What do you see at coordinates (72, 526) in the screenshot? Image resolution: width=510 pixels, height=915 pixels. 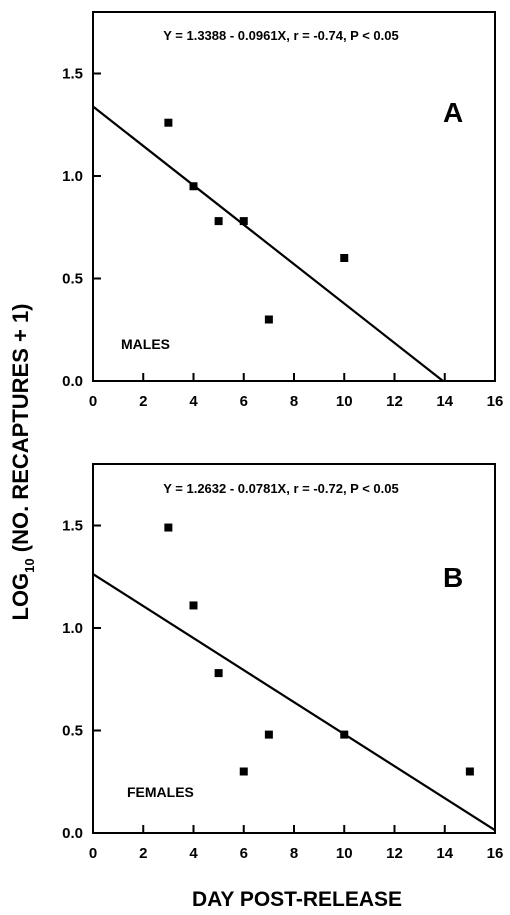 I see `panel-b-y-tick-label: 1.5` at bounding box center [72, 526].